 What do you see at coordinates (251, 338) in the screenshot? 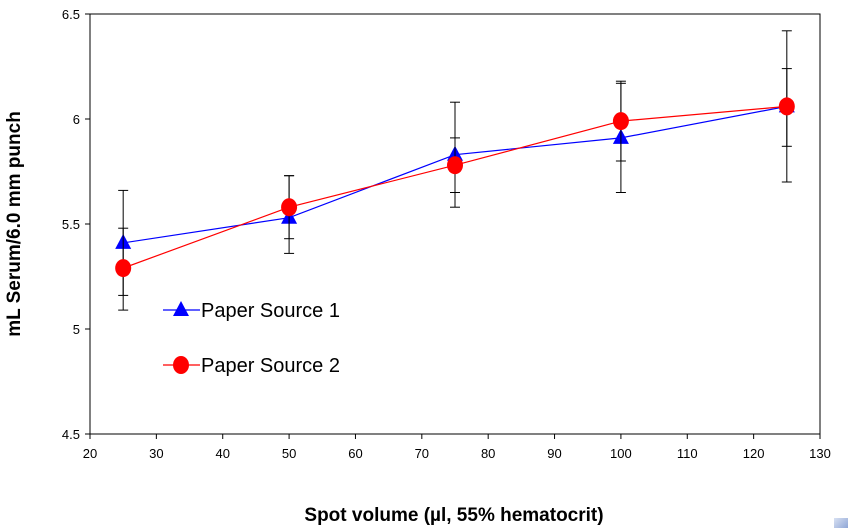
I see `legend: Paper Source 1 Paper Source 2` at bounding box center [251, 338].